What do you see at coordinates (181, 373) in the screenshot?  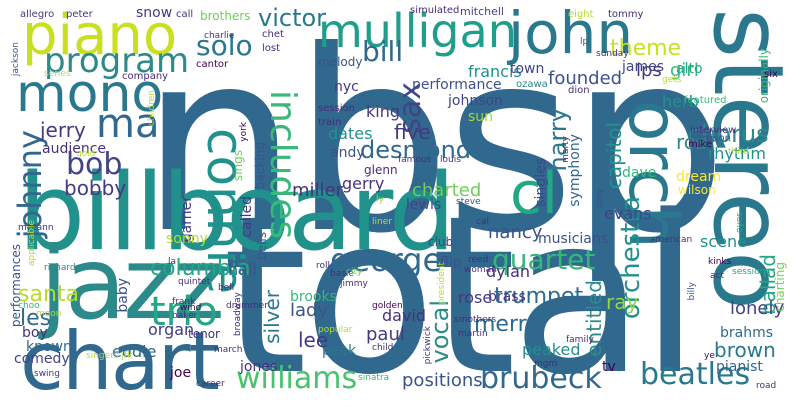 I see `cloud-word: joe` at bounding box center [181, 373].